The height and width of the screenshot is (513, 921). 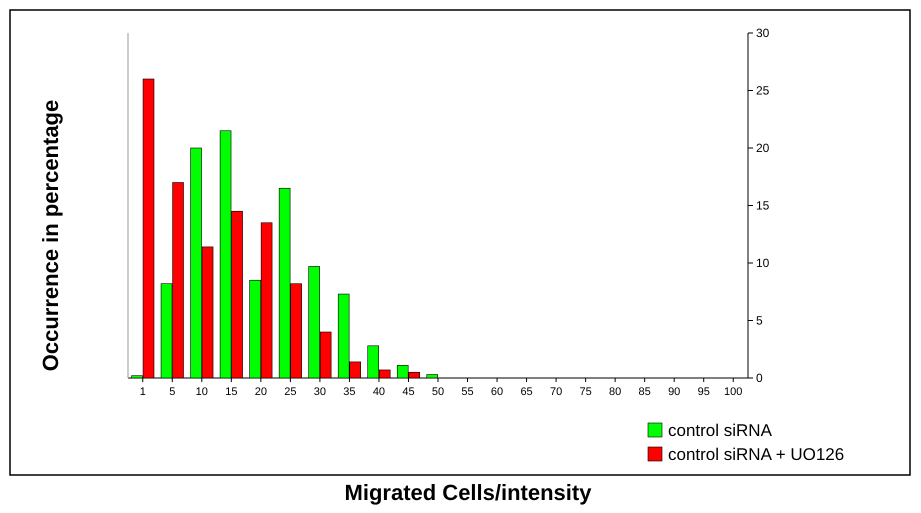 What do you see at coordinates (438, 392) in the screenshot?
I see `x-tick-label: 50` at bounding box center [438, 392].